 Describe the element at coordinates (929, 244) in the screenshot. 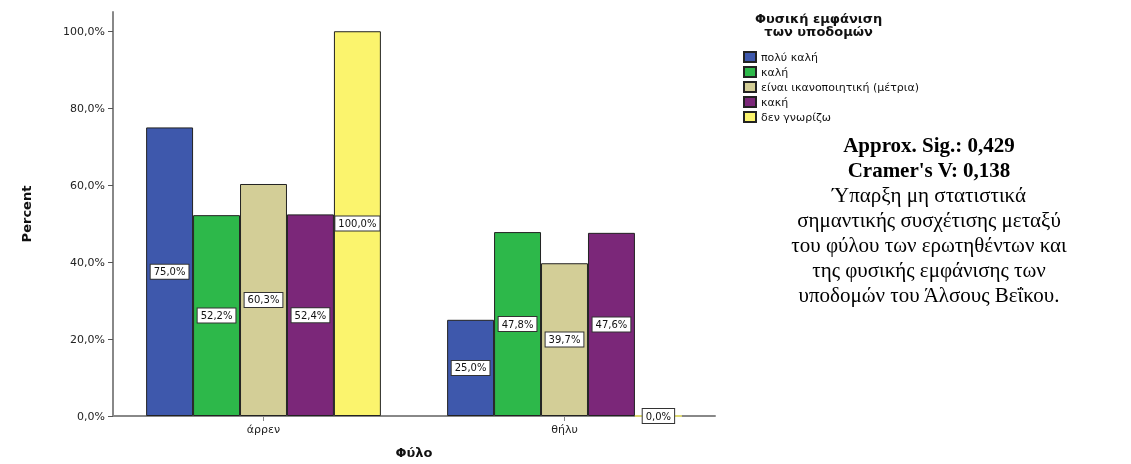

I see `text: Ύπαρξη μη στατιστικά σημαντικής συσχέτισης μεταξύ του φύλου των ερωτηθέντων και της φυσικής εμφάνισης των υποδομών του Άλσους Βεΐκου.` at that location.